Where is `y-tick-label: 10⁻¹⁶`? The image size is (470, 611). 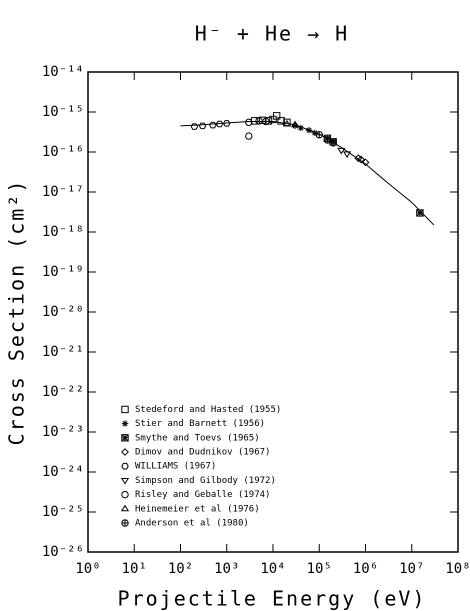 y-tick-label: 10⁻¹⁶ is located at coordinates (63, 152).